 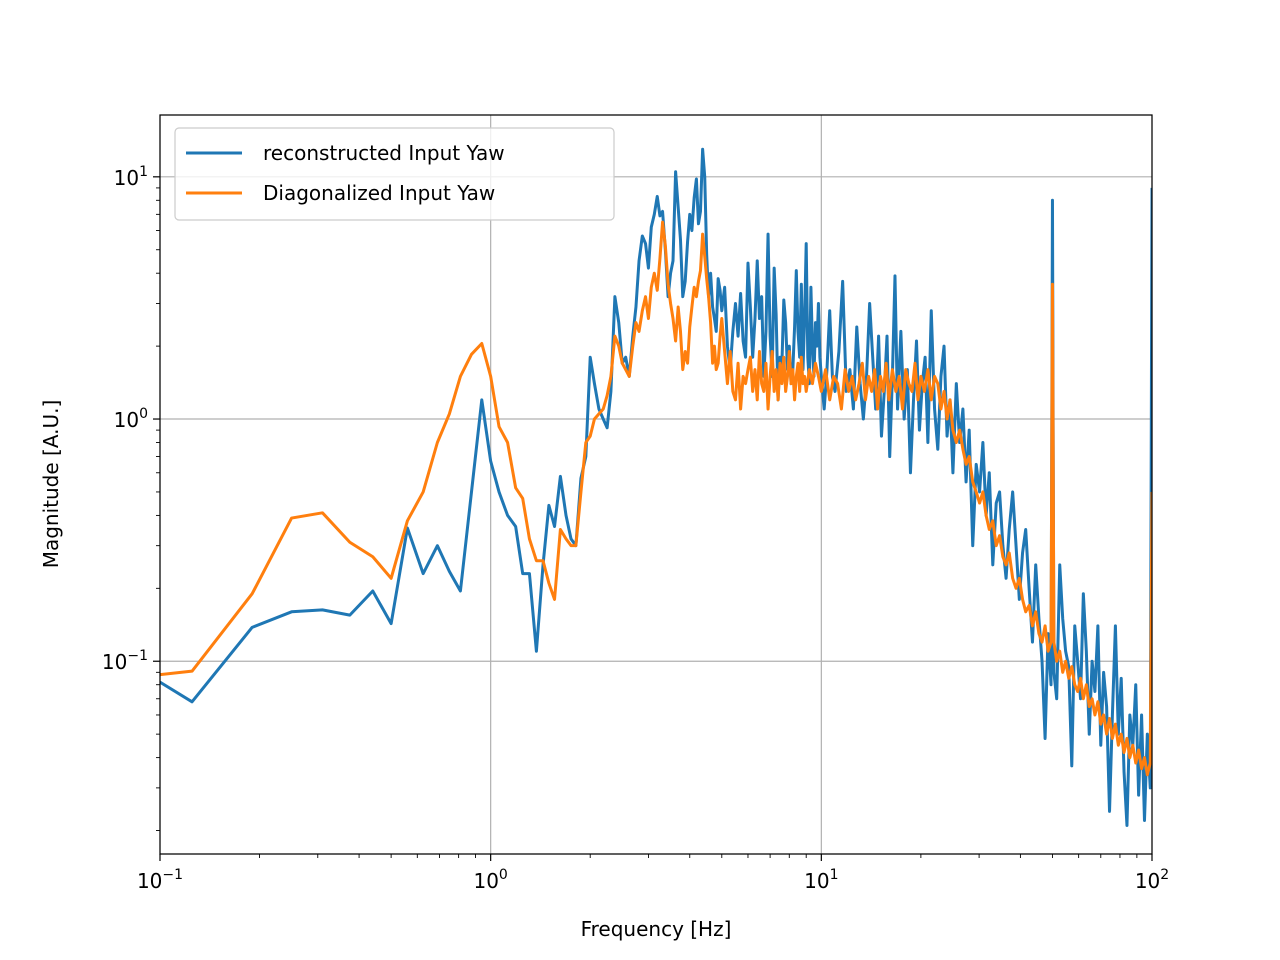 What do you see at coordinates (656, 929) in the screenshot?
I see `x-axis-label: Frequency [Hz]` at bounding box center [656, 929].